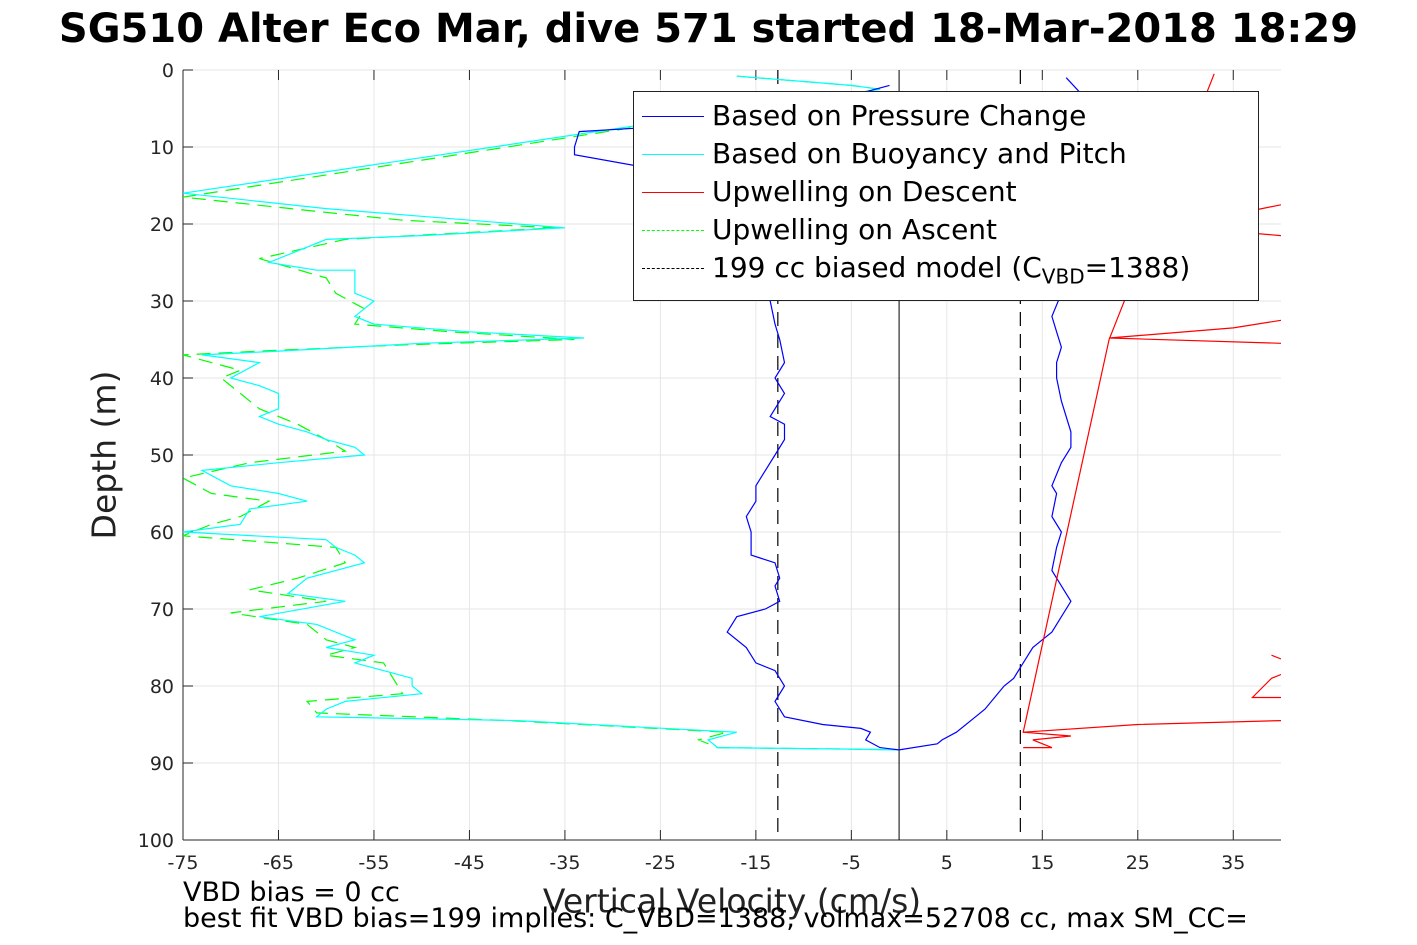 Image resolution: width=1417 pixels, height=945 pixels. Describe the element at coordinates (755, 863) in the screenshot. I see `x-tick-label: -15` at that location.